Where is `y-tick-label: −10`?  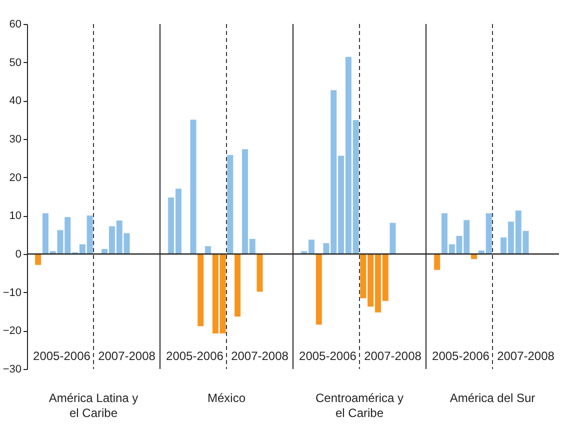 y-tick-label: −10 is located at coordinates (12, 292).